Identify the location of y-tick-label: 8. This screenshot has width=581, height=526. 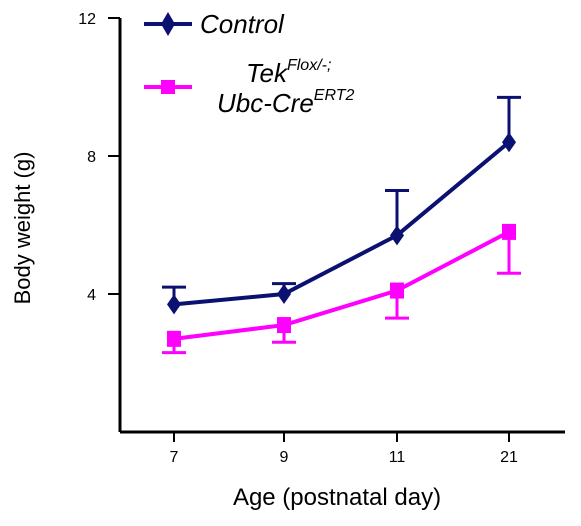
(91, 157).